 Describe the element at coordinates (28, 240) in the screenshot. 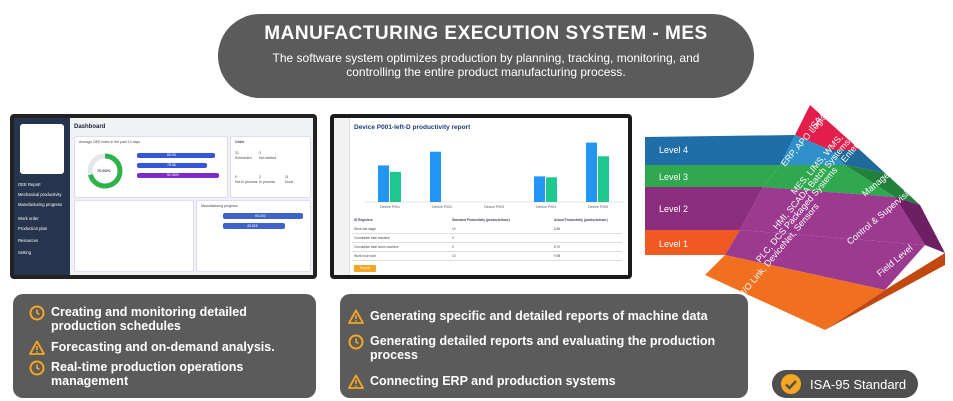

I see `sidebar-item-resources: Resources` at that location.